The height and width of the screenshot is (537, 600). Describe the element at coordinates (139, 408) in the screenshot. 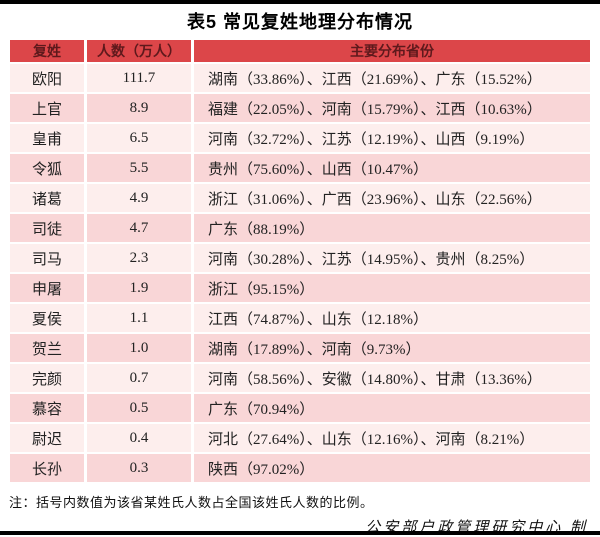

I see `cell-population: 0.5` at that location.